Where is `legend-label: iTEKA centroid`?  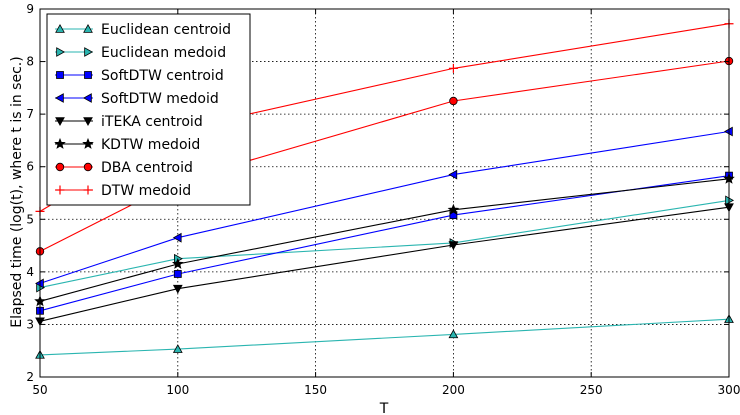 legend-label: iTEKA centroid is located at coordinates (152, 122).